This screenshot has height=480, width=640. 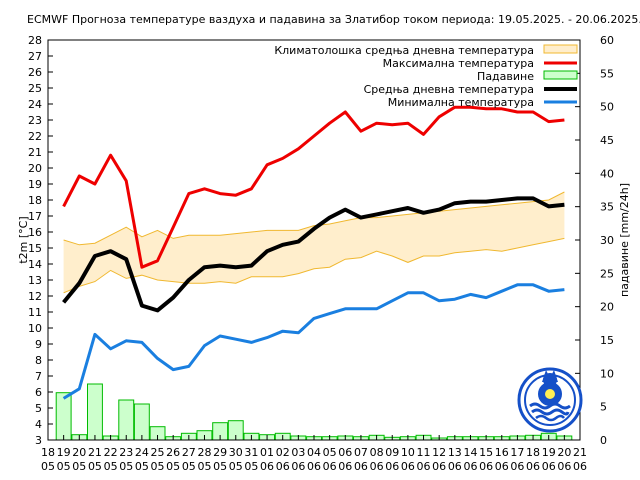 What do you see at coordinates (35, 312) in the screenshot?
I see `y-tick-label: 11` at bounding box center [35, 312].